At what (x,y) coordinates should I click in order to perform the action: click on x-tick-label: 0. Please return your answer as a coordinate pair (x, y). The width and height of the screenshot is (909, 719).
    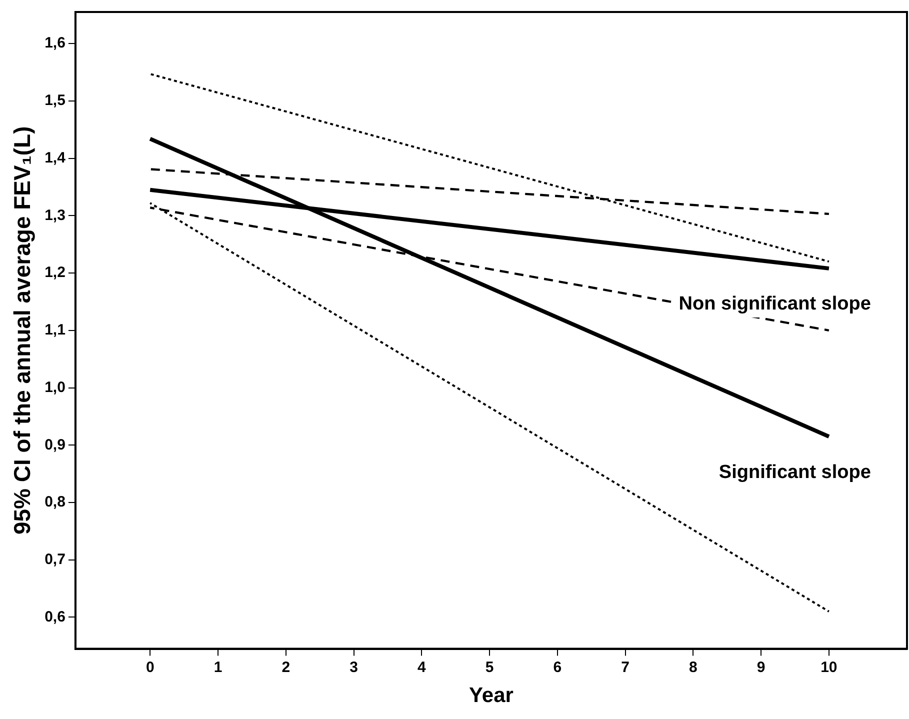
    Looking at the image, I should click on (150, 667).